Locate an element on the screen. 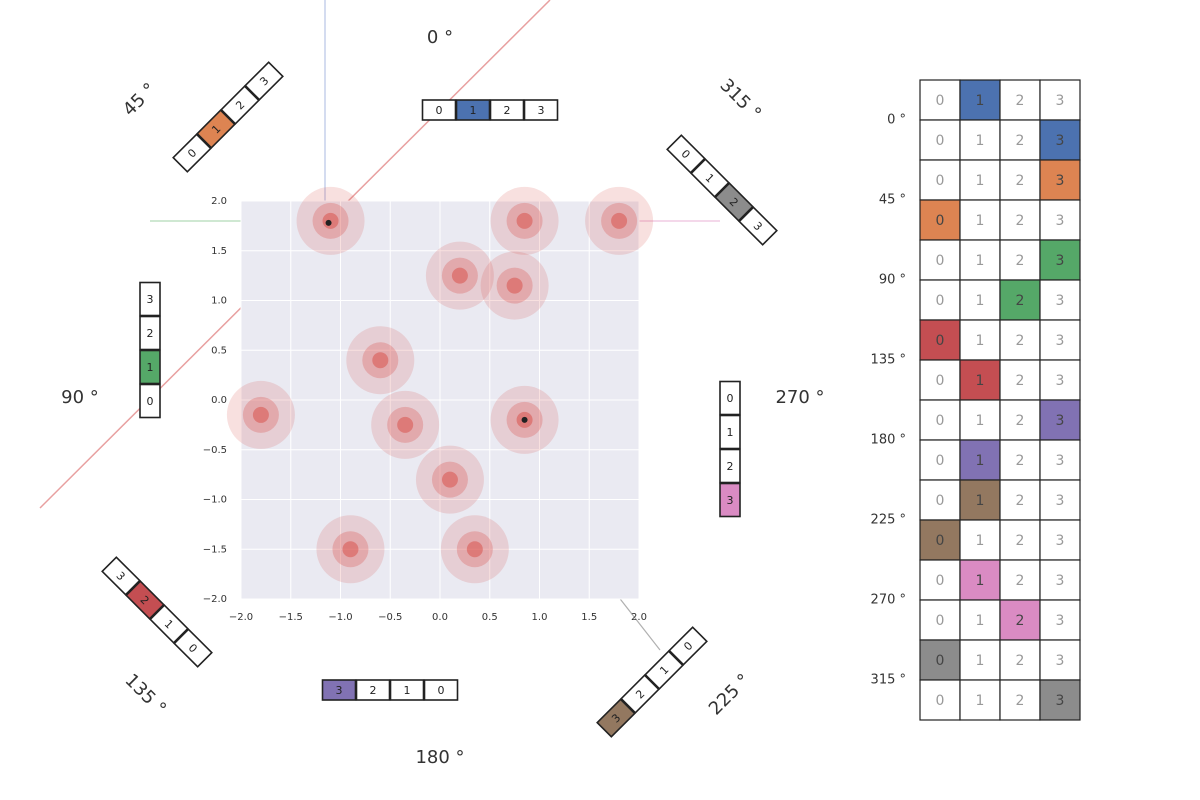 The image size is (1200, 800). x-tick-label: −2.0 is located at coordinates (241, 617).